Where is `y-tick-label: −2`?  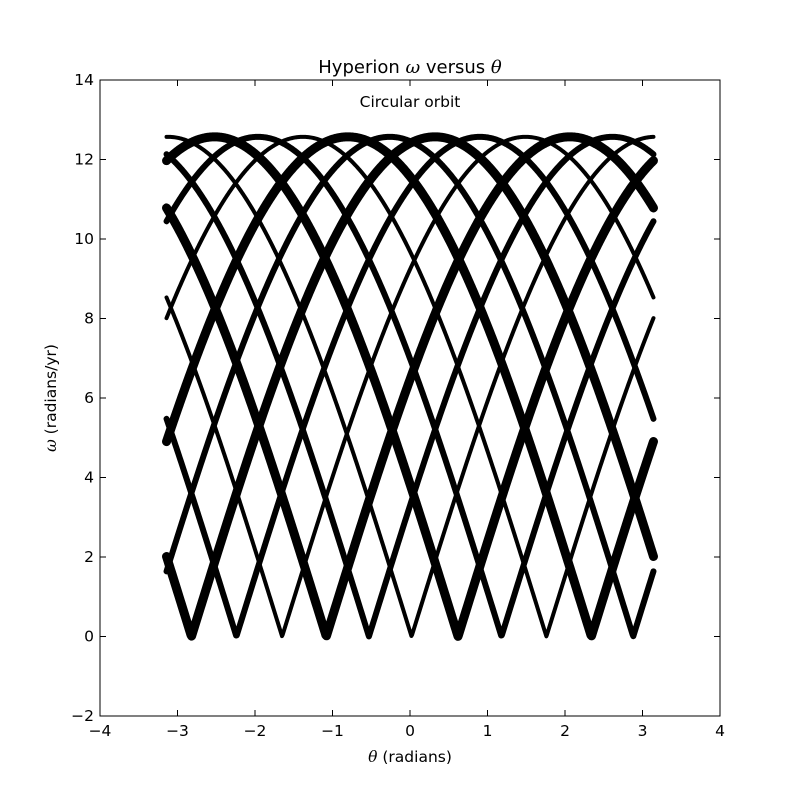 y-tick-label: −2 is located at coordinates (82, 716).